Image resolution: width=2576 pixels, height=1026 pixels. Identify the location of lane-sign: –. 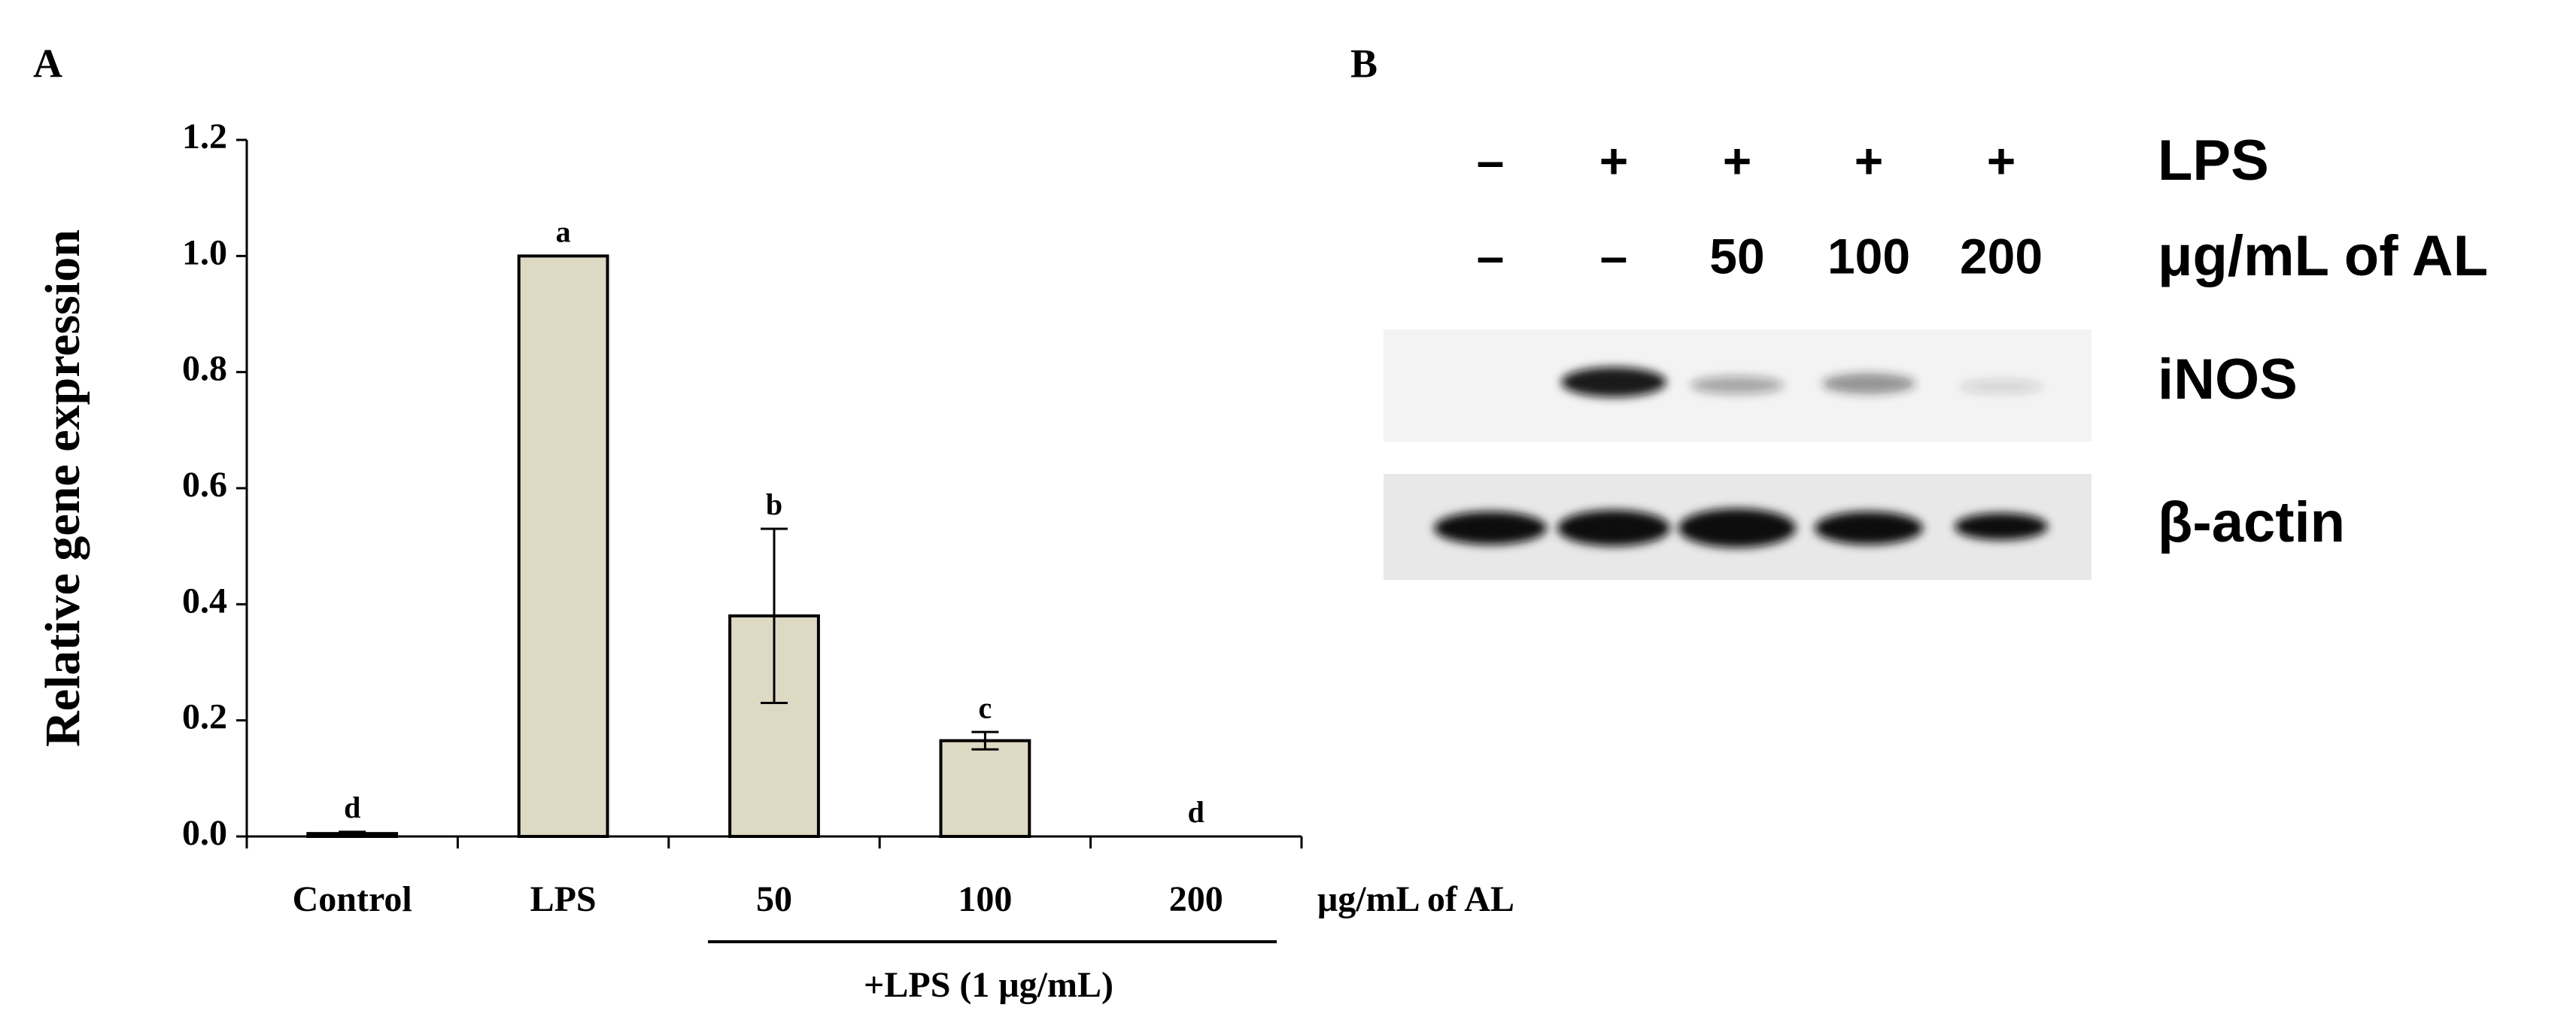
(1491, 160).